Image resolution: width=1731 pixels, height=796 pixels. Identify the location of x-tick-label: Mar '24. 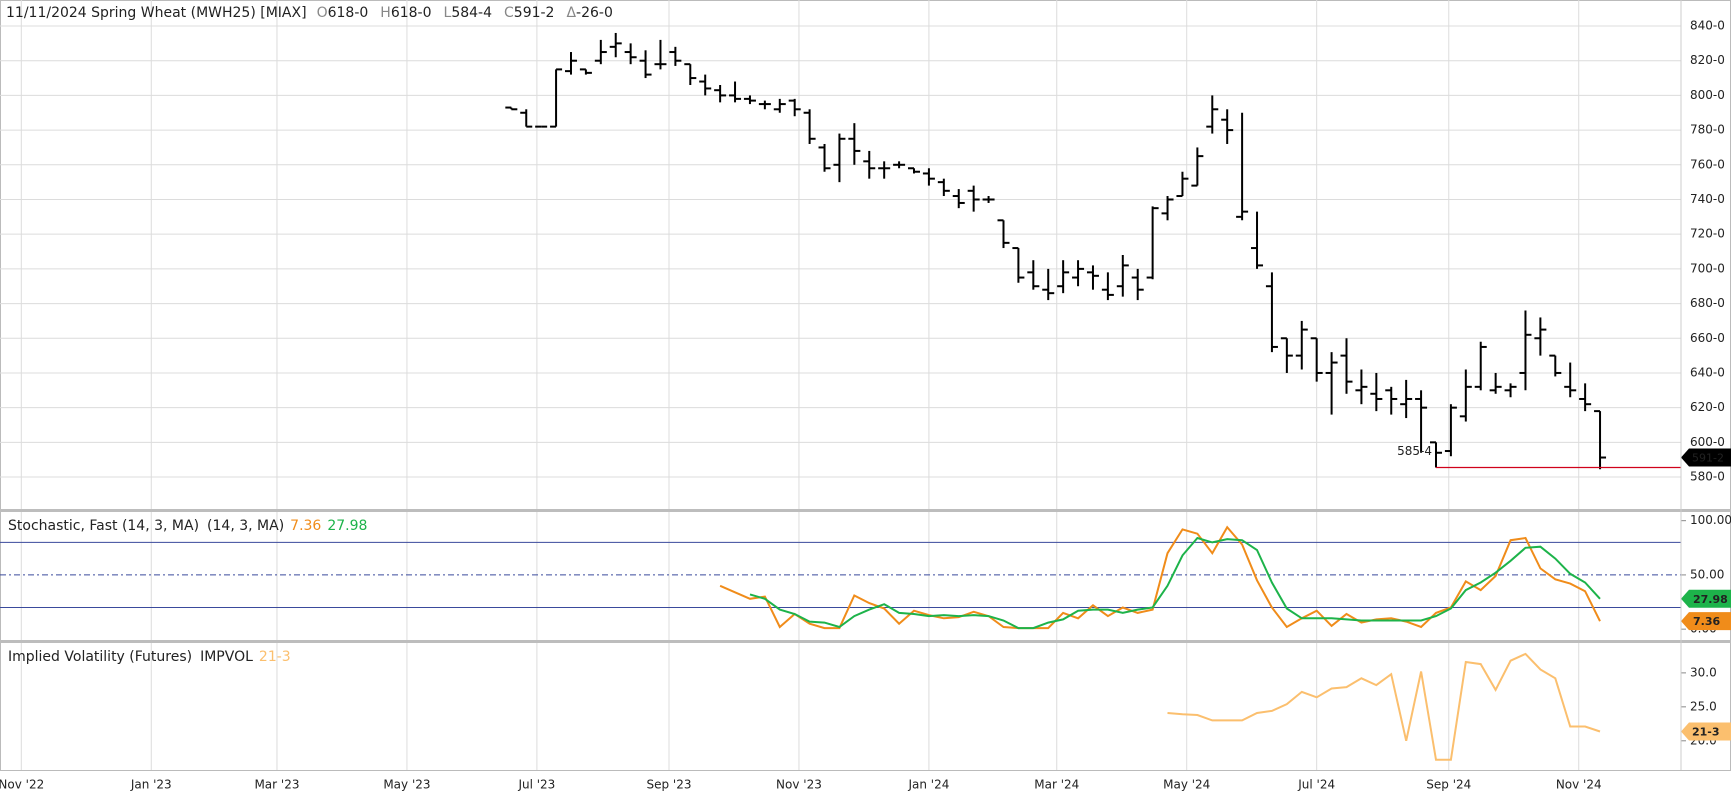
(1056, 785).